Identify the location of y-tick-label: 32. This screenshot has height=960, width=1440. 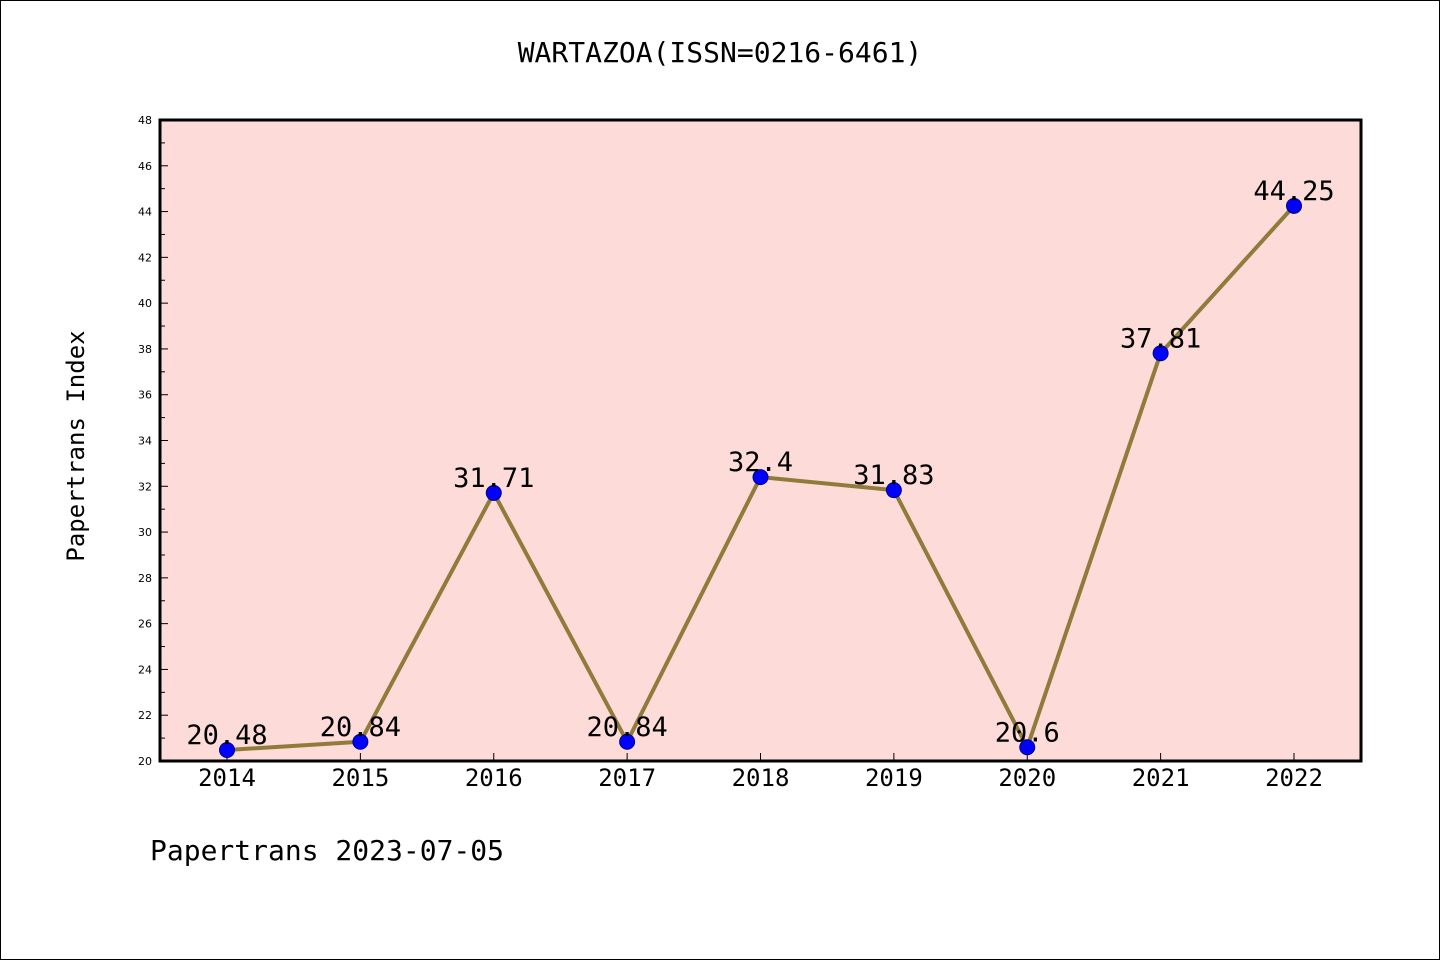
(145, 486).